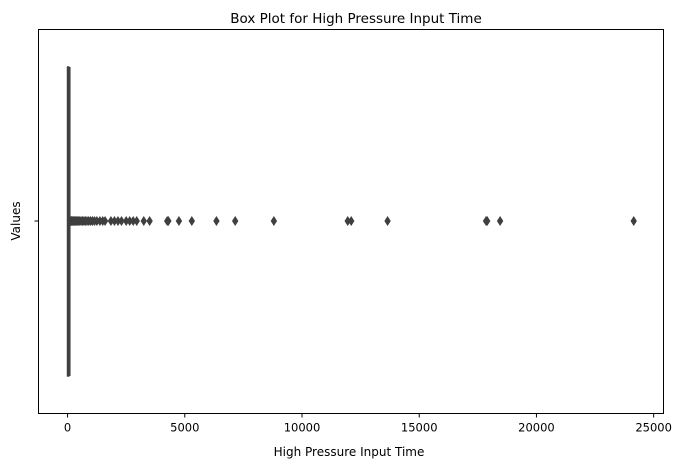  I want to click on x-axis-label: High Pressure Input Time, so click(349, 452).